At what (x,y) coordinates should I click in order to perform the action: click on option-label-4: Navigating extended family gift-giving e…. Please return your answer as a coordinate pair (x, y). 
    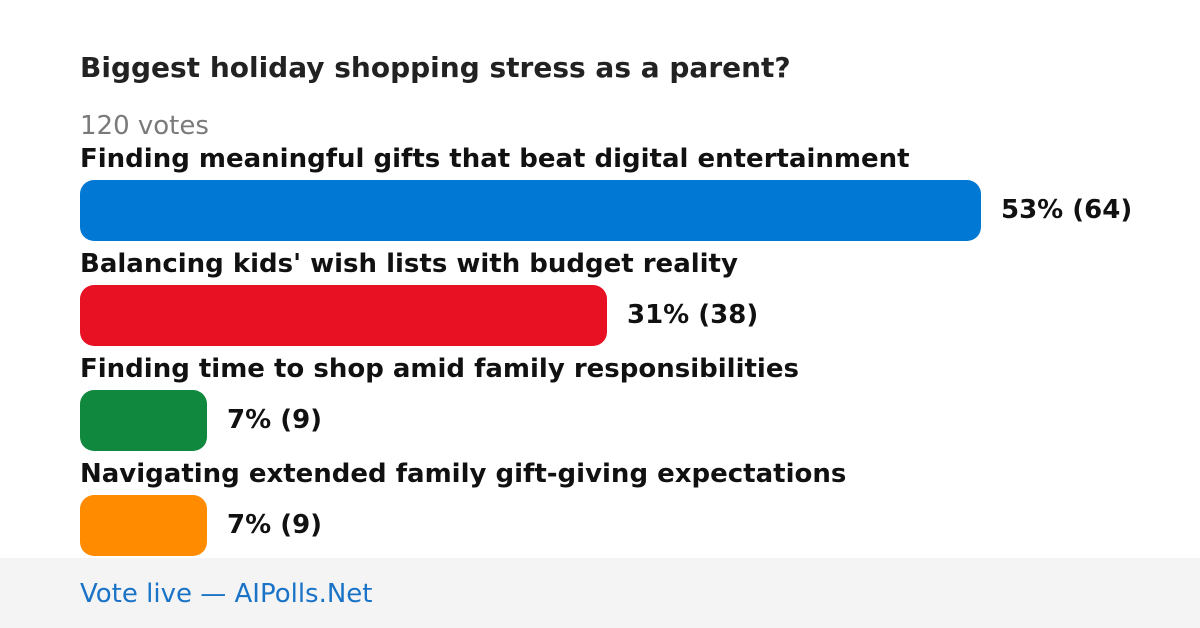
    Looking at the image, I should click on (463, 474).